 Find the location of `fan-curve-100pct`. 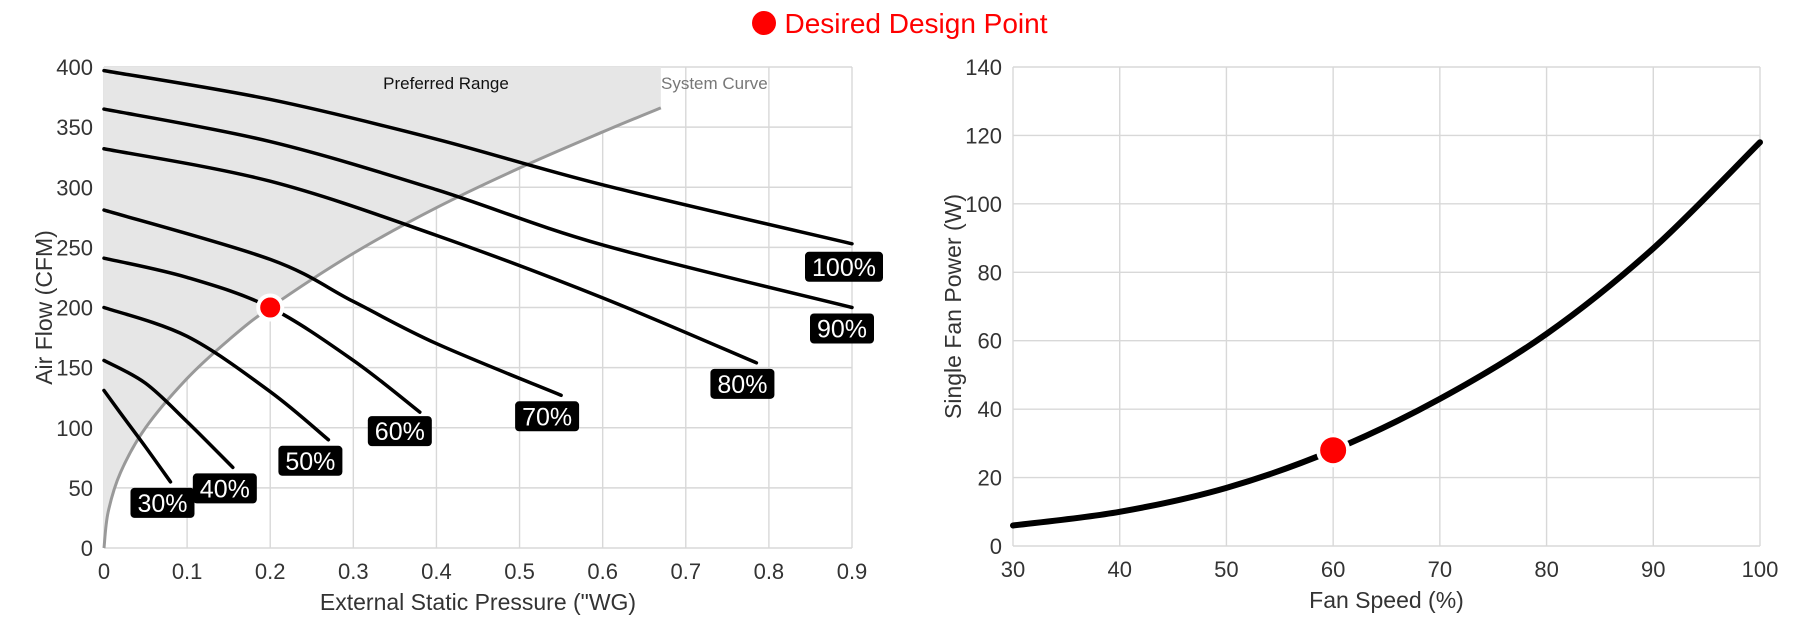

fan-curve-100pct is located at coordinates (478, 157).